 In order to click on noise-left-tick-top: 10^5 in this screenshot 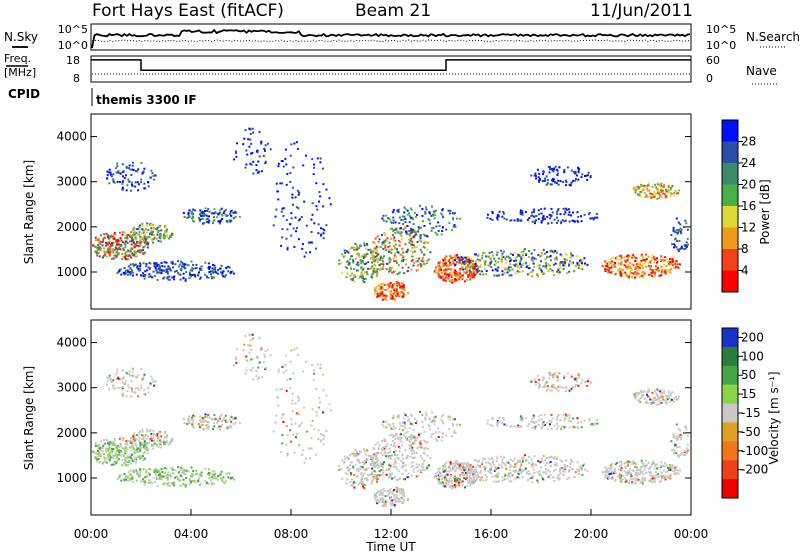, I will do `click(73, 29)`.